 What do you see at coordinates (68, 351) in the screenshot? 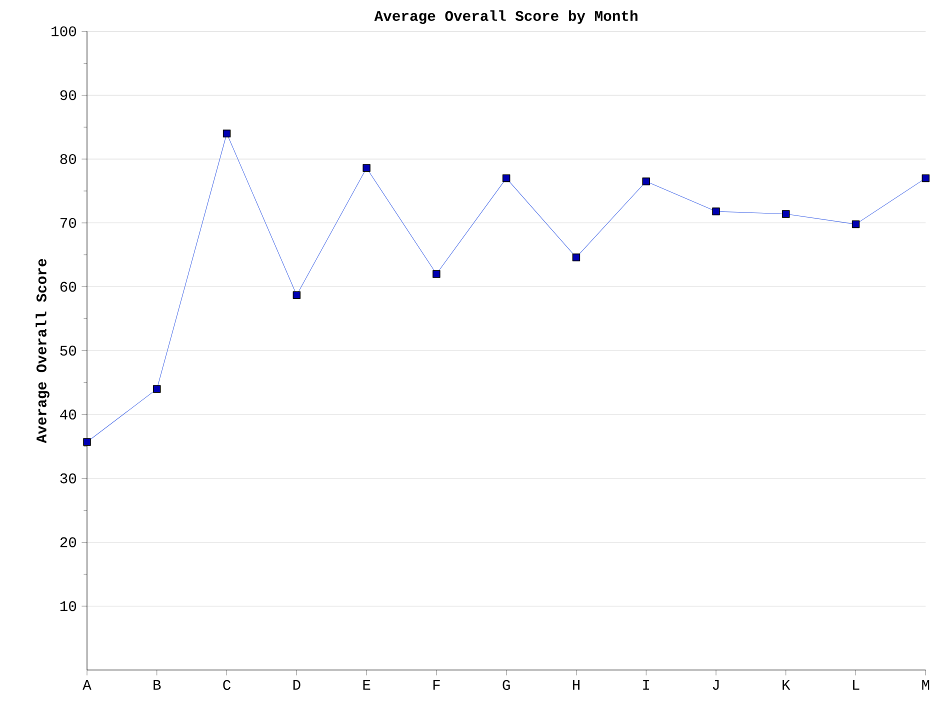
I see `y-tick-label: 50` at bounding box center [68, 351].